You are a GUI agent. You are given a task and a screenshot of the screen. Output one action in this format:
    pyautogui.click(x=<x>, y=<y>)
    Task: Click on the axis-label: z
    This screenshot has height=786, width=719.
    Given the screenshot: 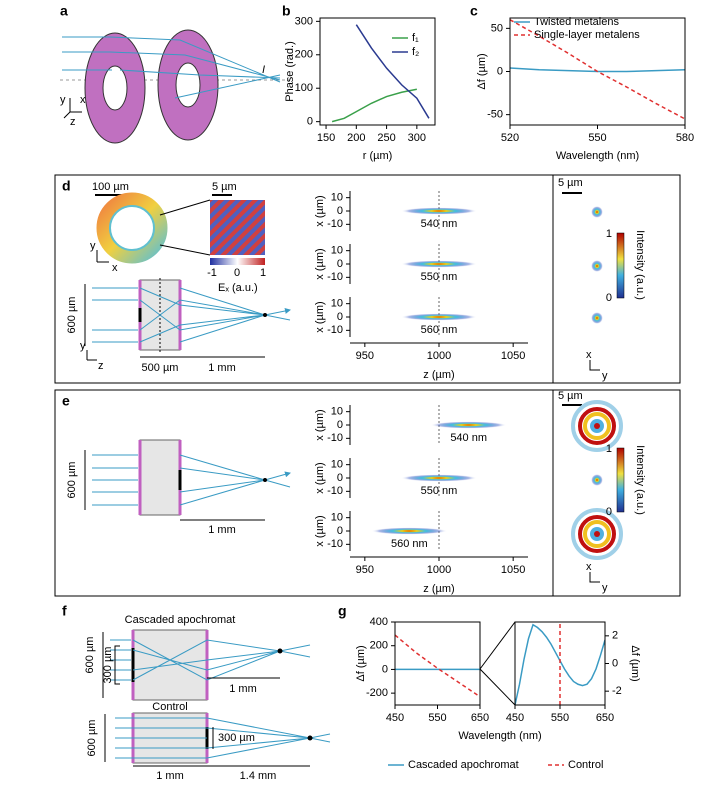 What is the action you would take?
    pyautogui.click(x=101, y=366)
    